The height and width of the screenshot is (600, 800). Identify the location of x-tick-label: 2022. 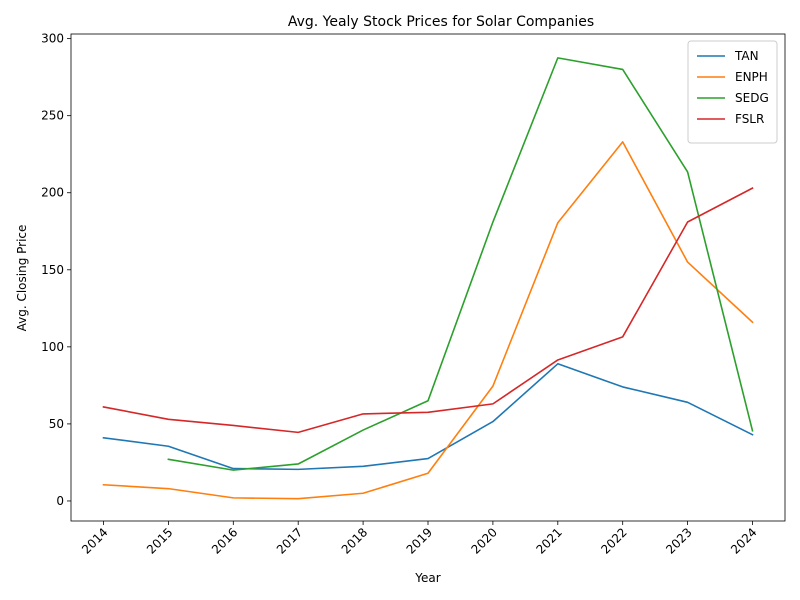
(613, 540).